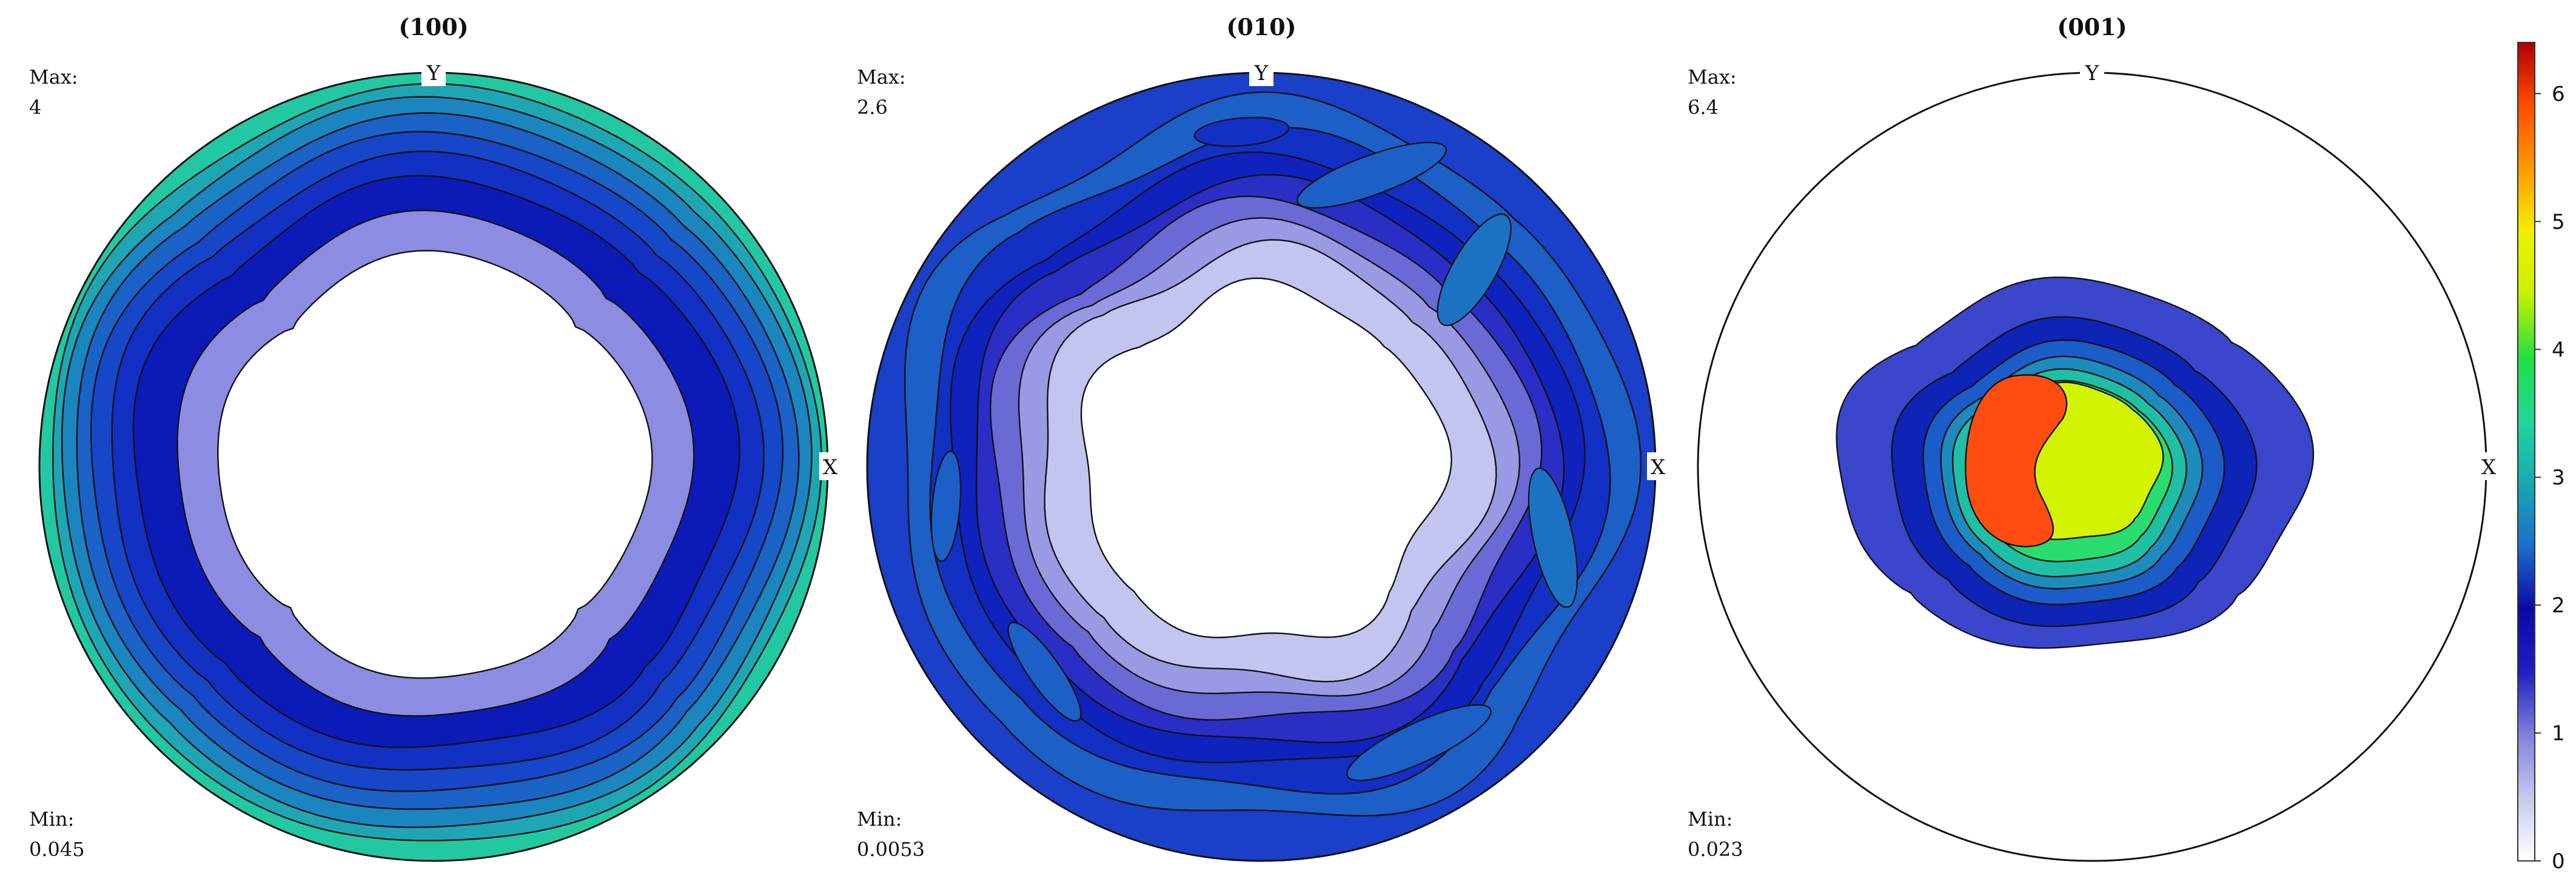 The image size is (2576, 890). I want to click on min-value: 0.023, so click(1715, 849).